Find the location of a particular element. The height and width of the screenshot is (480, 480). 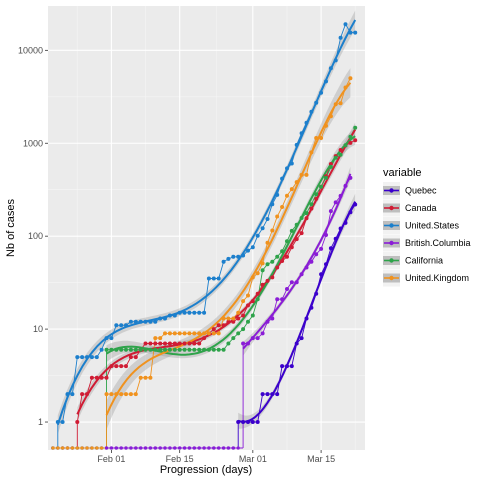

legend-item-canada: Canada is located at coordinates (410, 208).